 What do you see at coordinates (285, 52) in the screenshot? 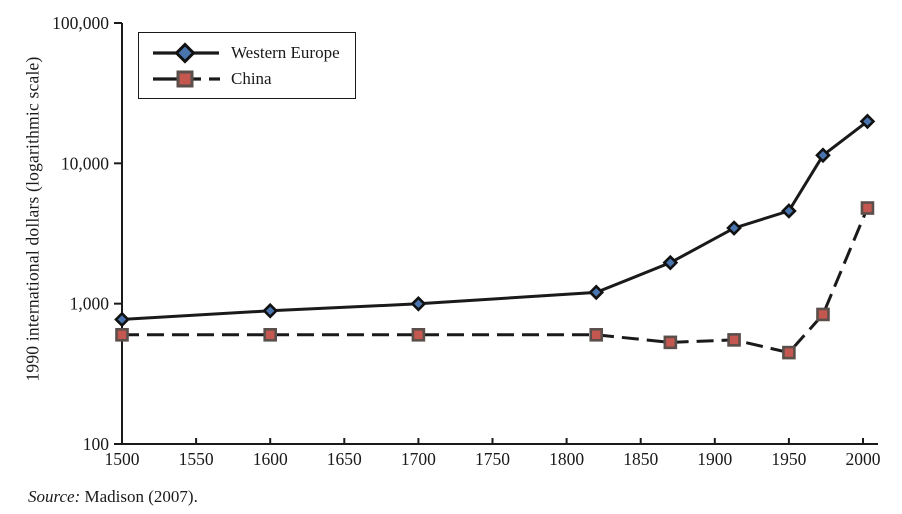
I see `legend-label-western-europe: Western Europe` at bounding box center [285, 52].